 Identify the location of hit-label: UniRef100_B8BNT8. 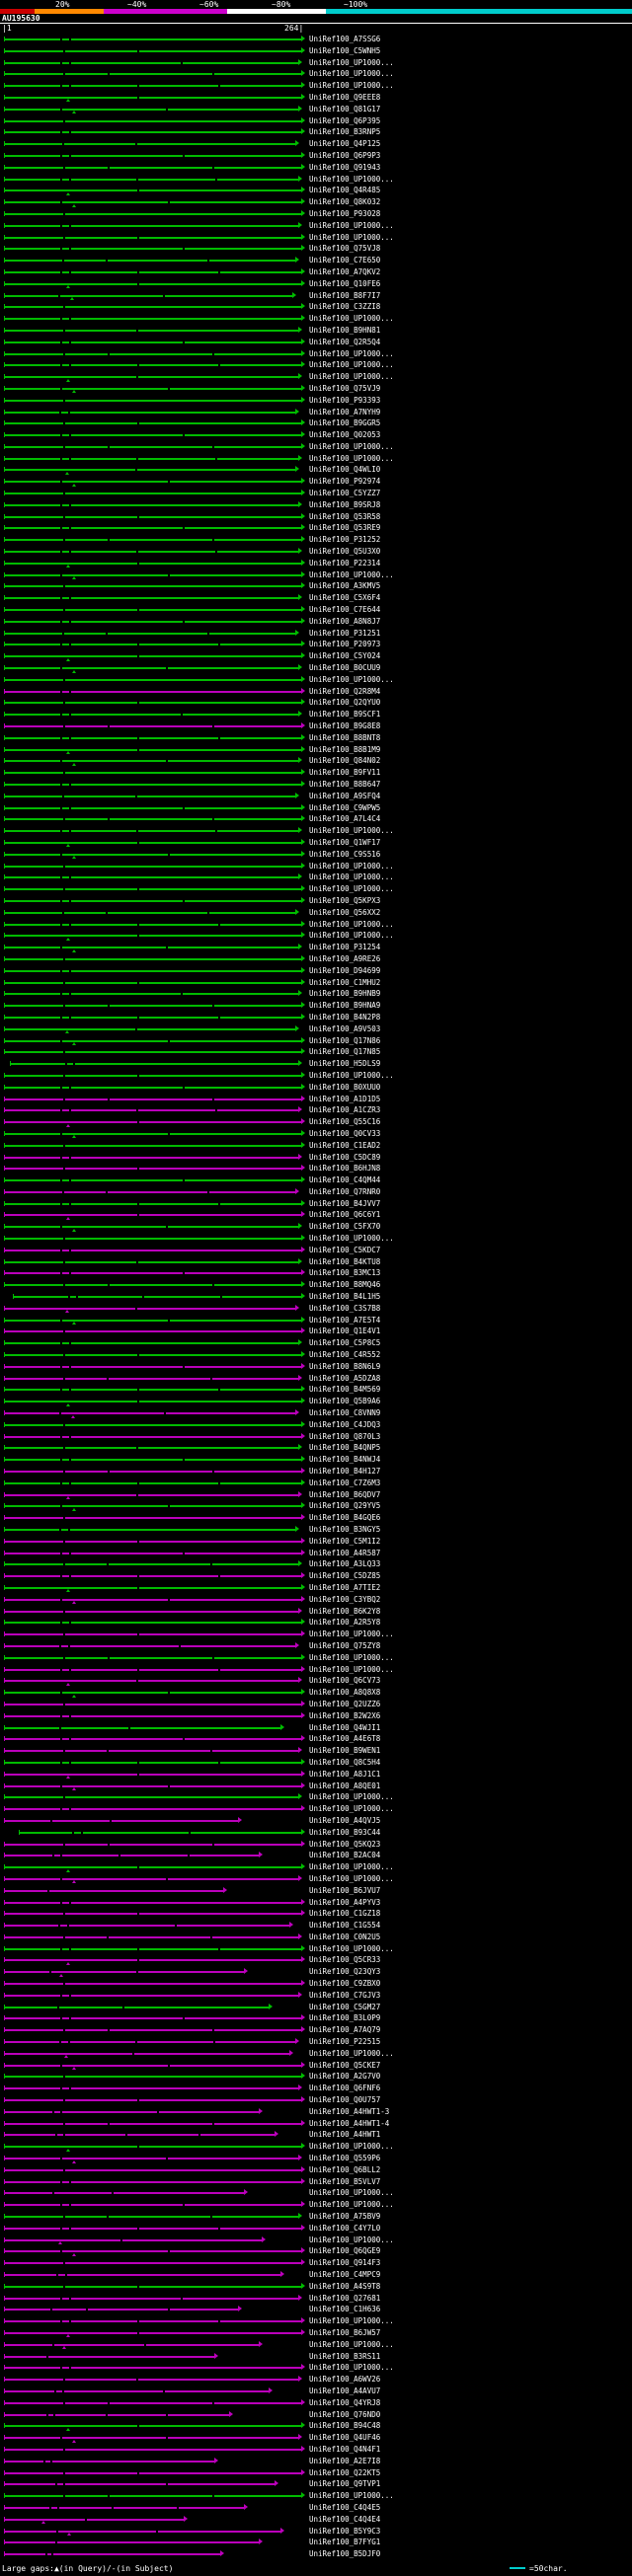
(345, 737).